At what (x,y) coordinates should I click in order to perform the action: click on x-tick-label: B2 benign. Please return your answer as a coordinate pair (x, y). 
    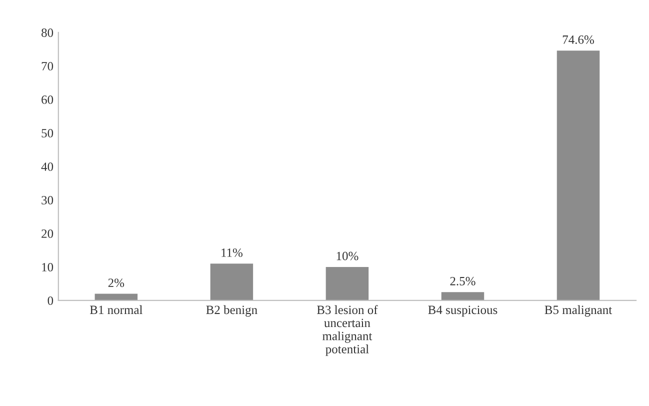
    Looking at the image, I should click on (232, 311).